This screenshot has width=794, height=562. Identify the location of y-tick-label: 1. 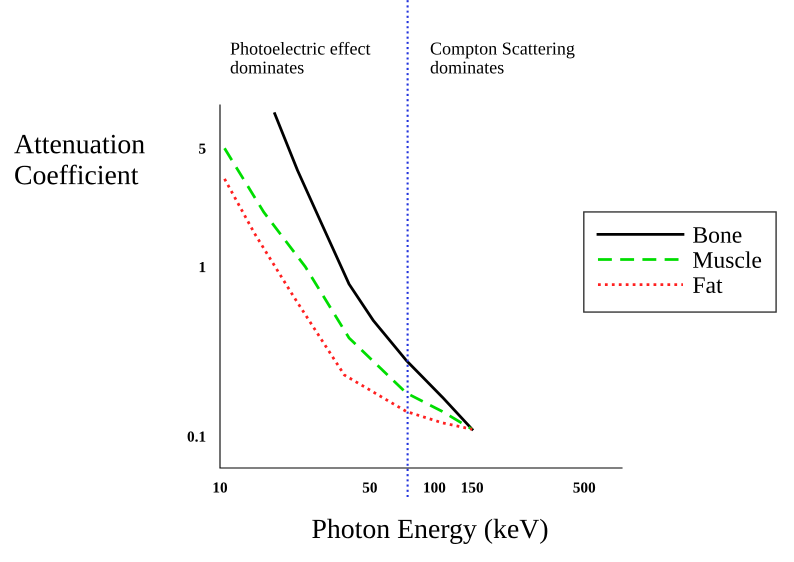
(203, 267).